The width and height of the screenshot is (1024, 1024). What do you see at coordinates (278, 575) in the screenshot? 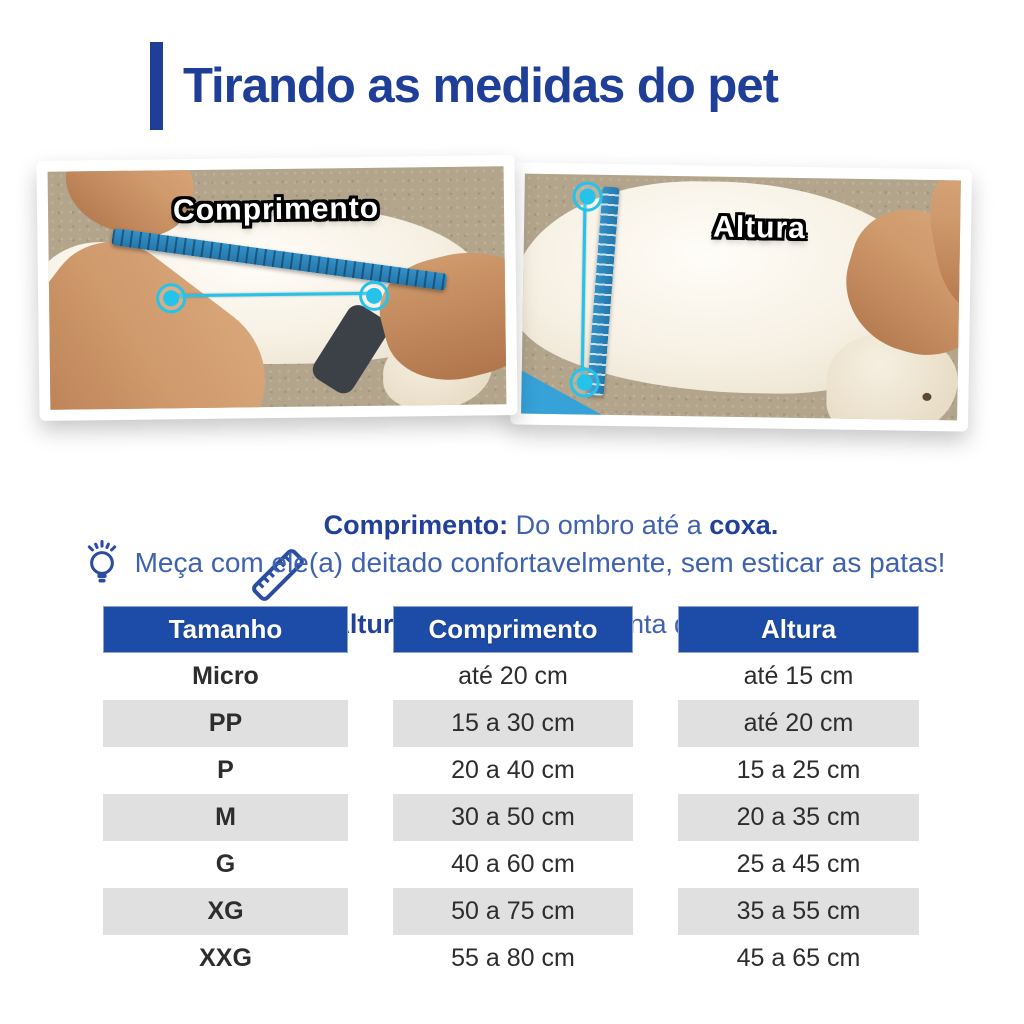
I see `ruler-icon` at bounding box center [278, 575].